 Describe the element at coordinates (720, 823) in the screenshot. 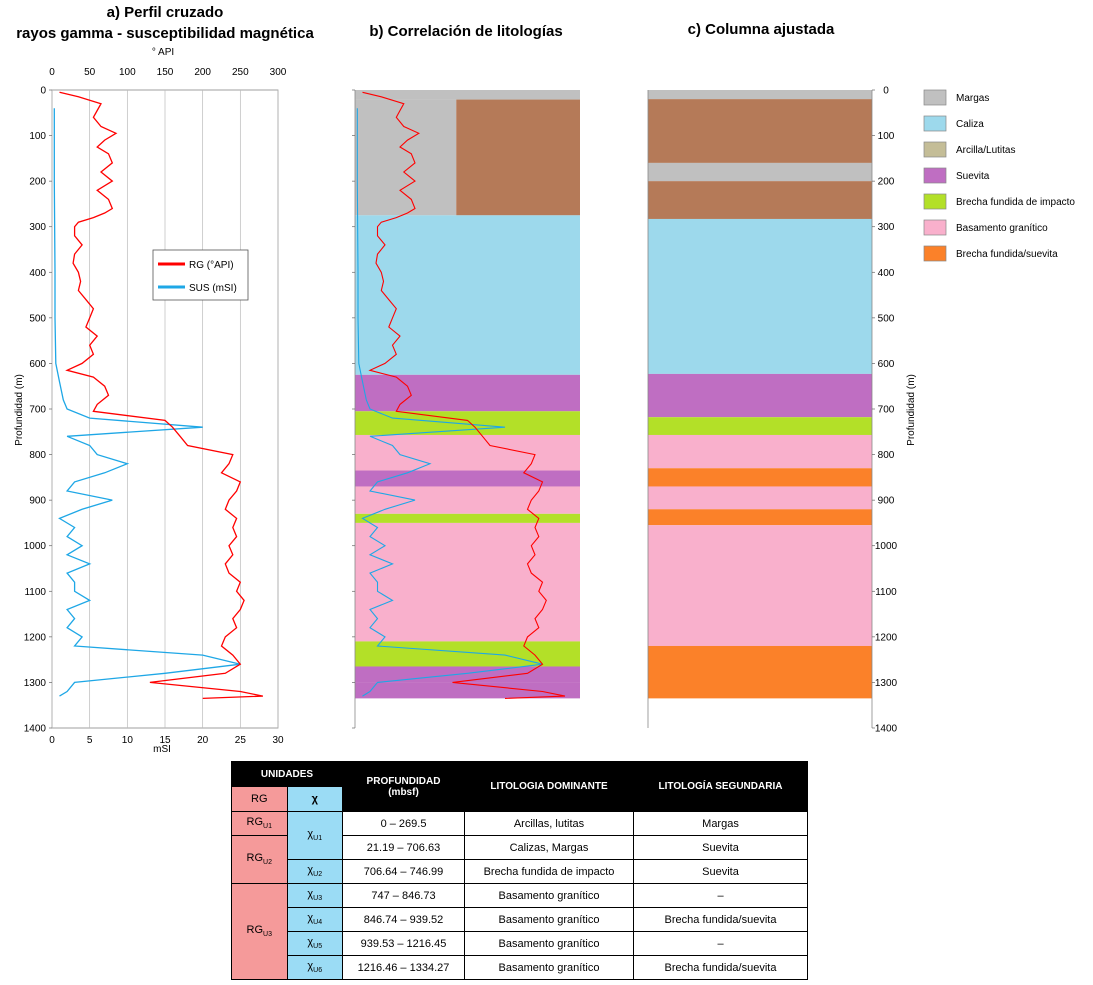

I see `table-row-1-segundaria: Margas` at that location.